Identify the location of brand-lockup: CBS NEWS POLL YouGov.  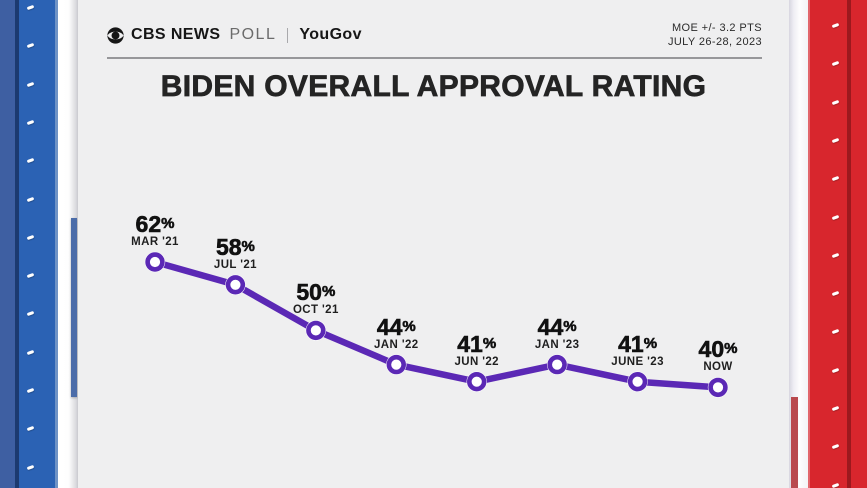
(234, 33).